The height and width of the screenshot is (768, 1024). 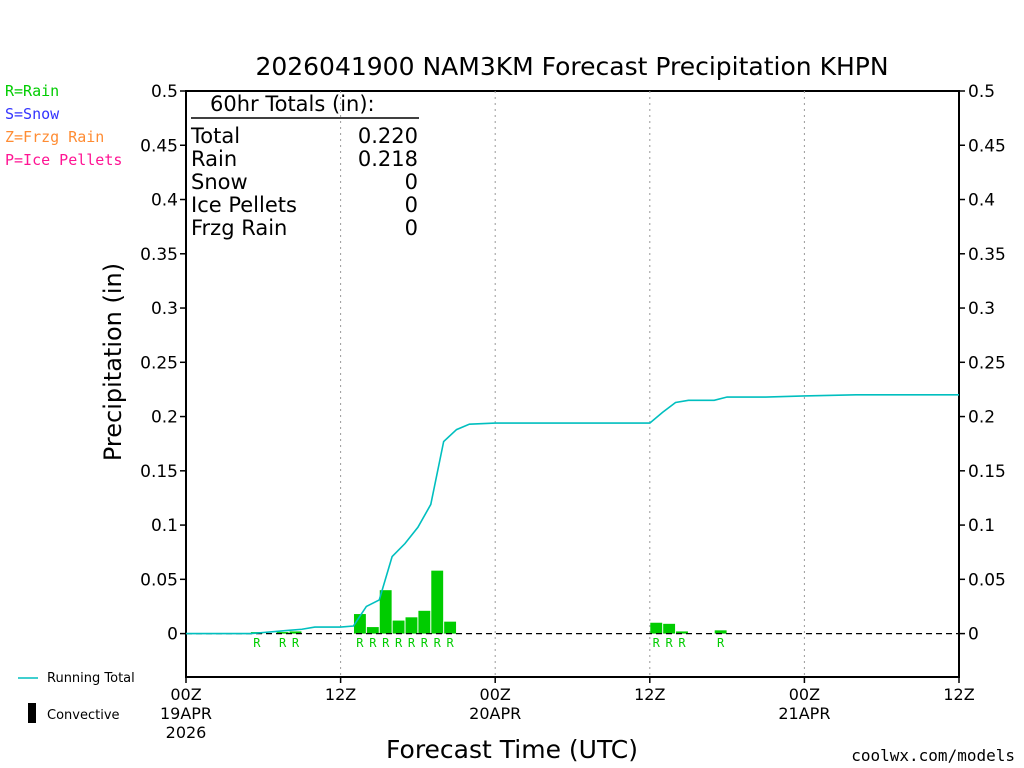 I want to click on y-tick-label-right: 0.2, so click(x=981, y=418).